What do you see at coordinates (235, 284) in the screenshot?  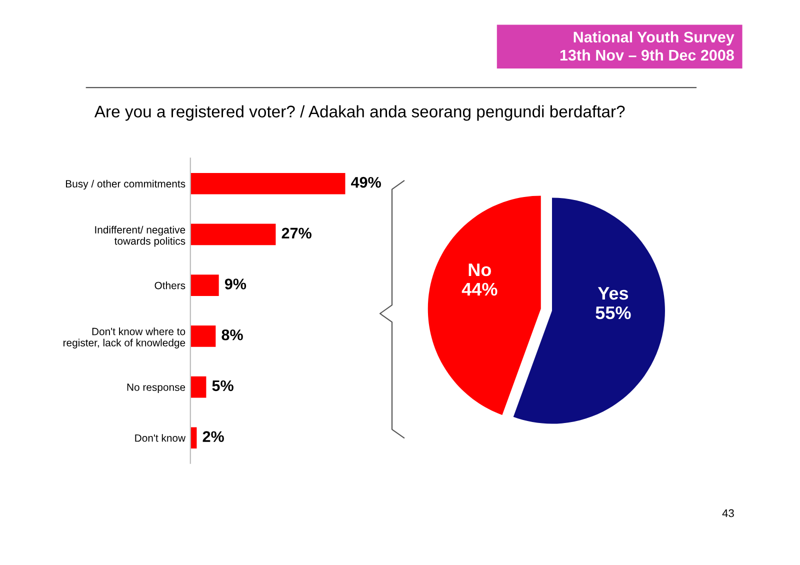 I see `data-label: 9%` at bounding box center [235, 284].